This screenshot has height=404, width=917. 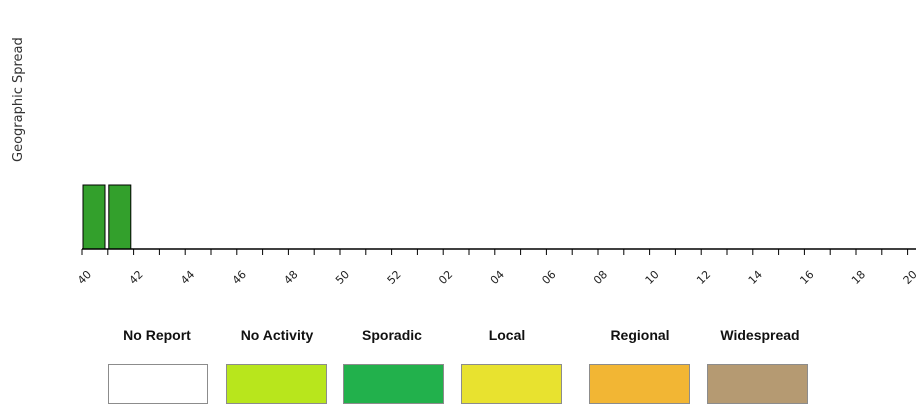 What do you see at coordinates (136, 277) in the screenshot?
I see `tick-label-42: 42` at bounding box center [136, 277].